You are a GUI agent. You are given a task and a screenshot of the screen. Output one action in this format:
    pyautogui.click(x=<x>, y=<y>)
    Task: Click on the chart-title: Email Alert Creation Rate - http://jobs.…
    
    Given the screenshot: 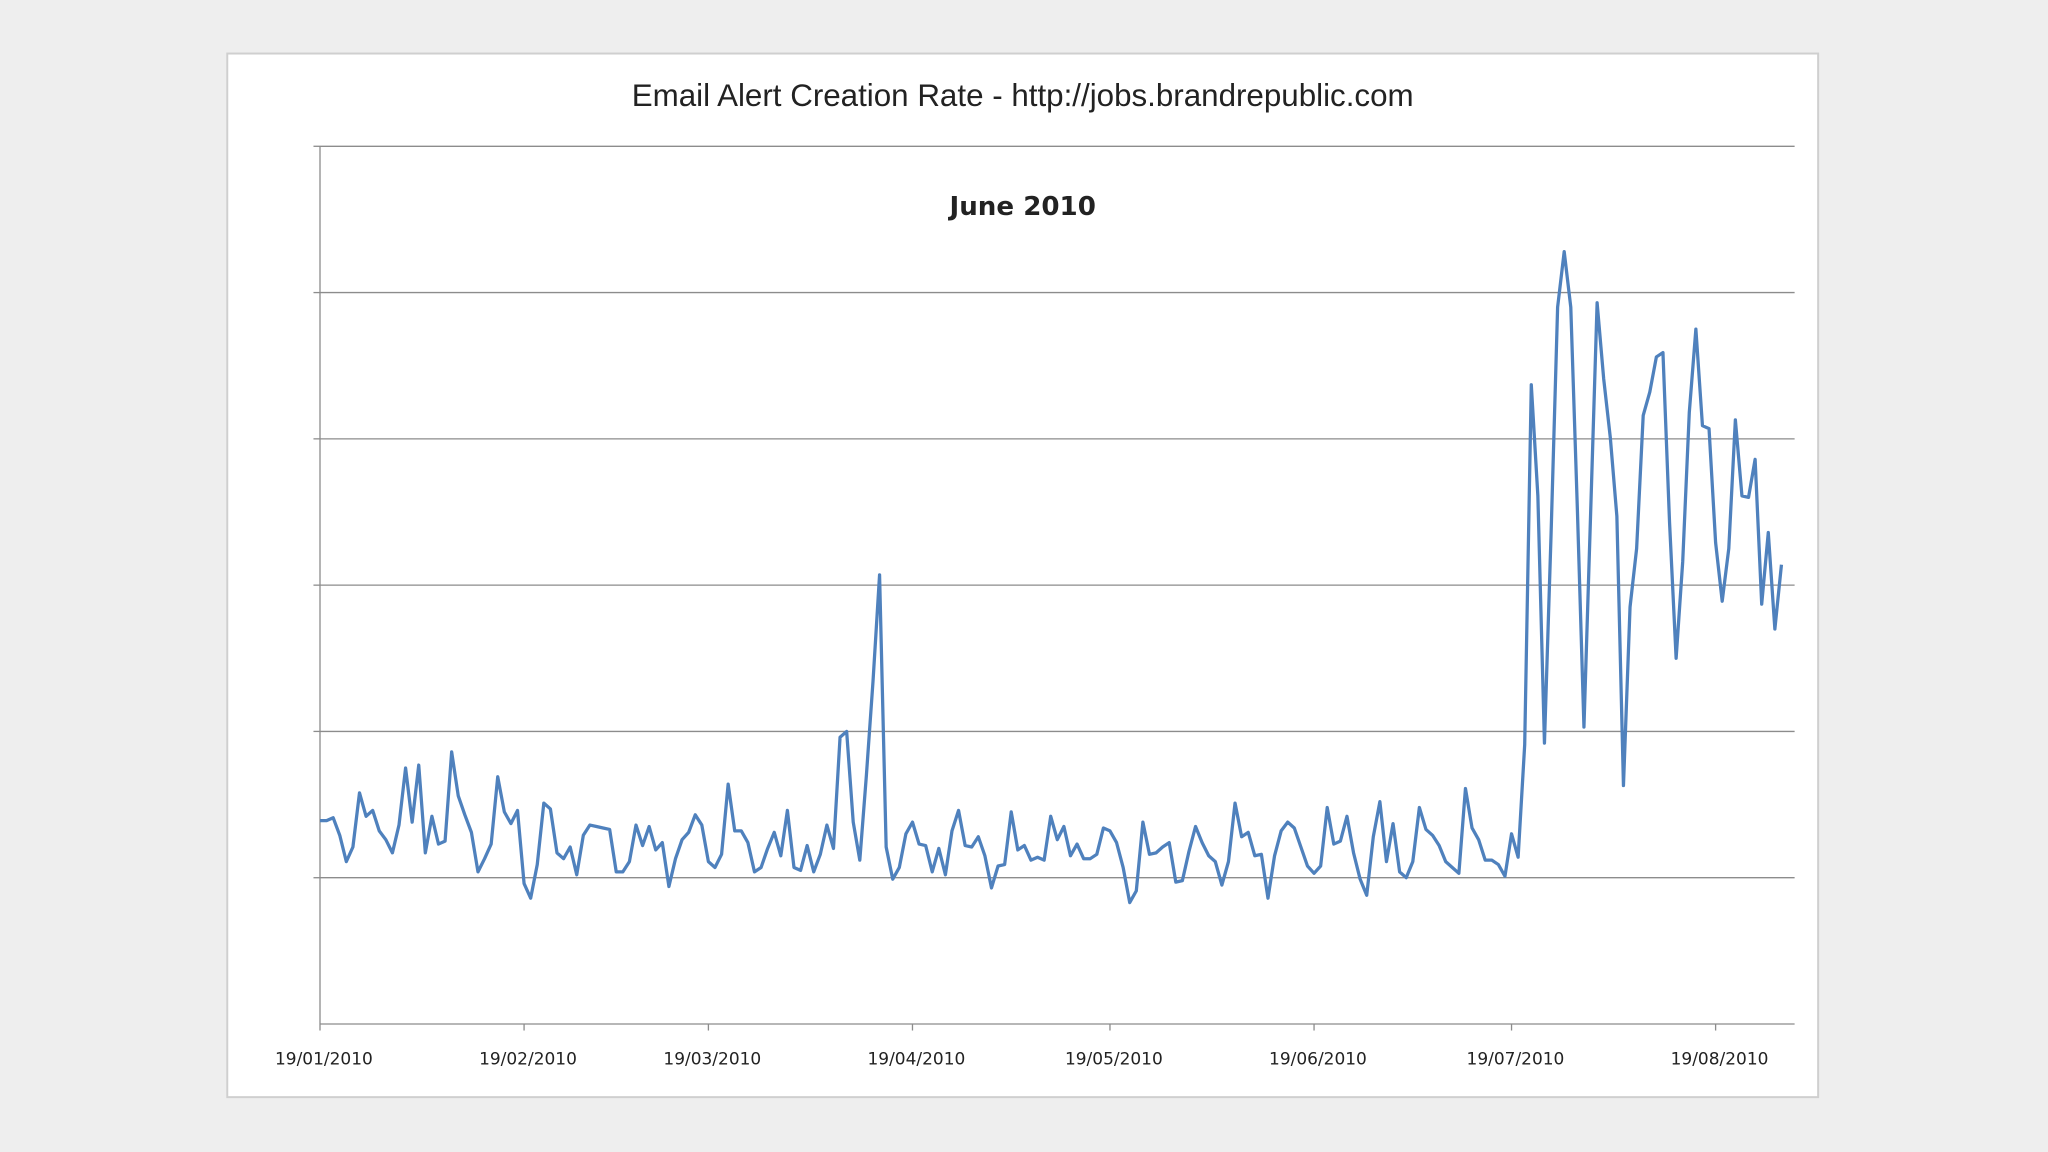 What is the action you would take?
    pyautogui.click(x=1023, y=95)
    